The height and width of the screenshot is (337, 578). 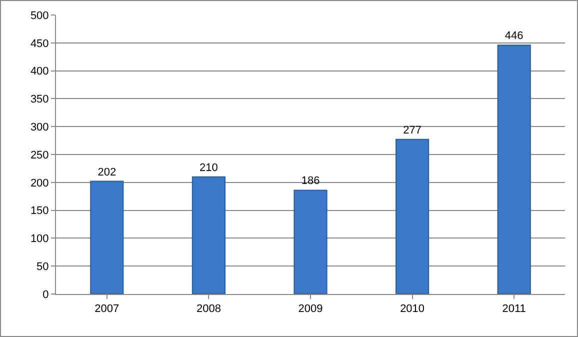 What do you see at coordinates (310, 309) in the screenshot?
I see `x-tick-label: 2009` at bounding box center [310, 309].